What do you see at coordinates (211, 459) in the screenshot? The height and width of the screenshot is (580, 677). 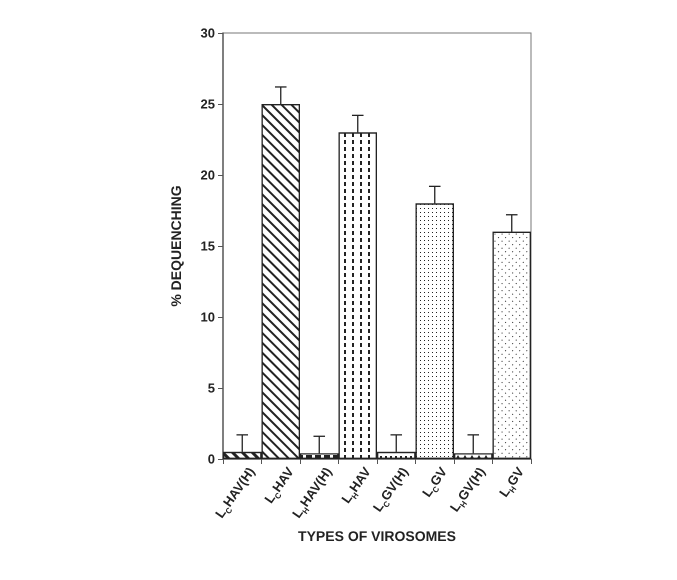 I see `y-tick-label: 0` at bounding box center [211, 459].